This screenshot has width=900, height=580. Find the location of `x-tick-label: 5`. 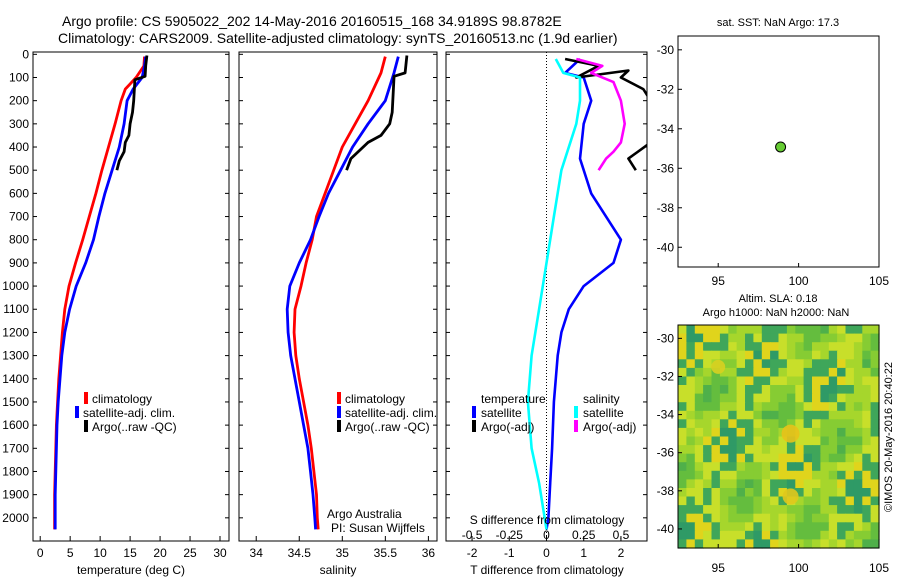

x-tick-label: 5 is located at coordinates (70, 553).